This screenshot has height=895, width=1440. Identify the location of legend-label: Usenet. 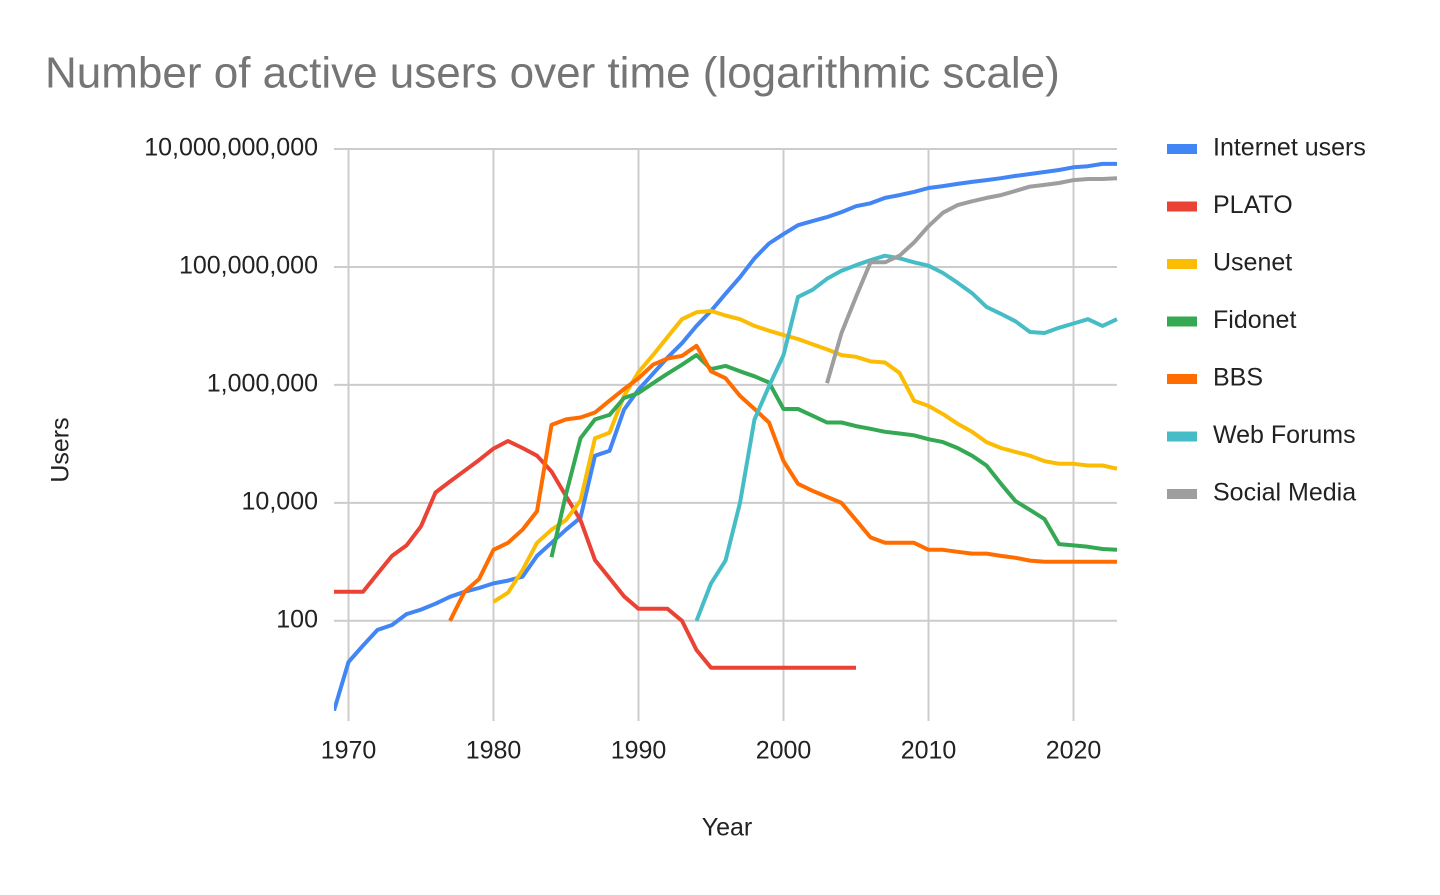
(1252, 263).